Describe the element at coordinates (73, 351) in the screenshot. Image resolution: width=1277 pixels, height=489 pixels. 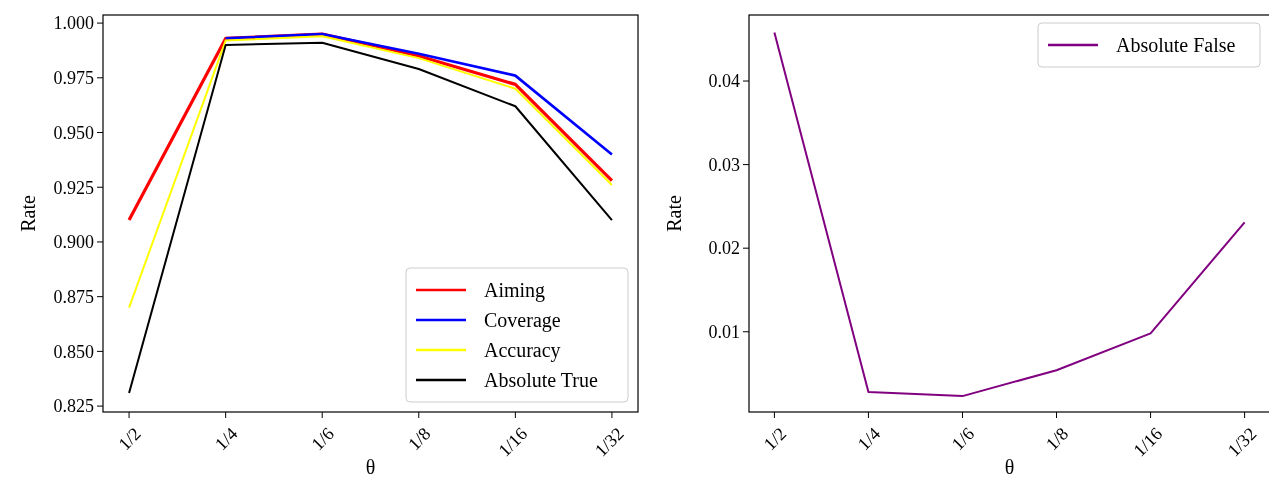
I see `y-tick-label: 0.850` at that location.